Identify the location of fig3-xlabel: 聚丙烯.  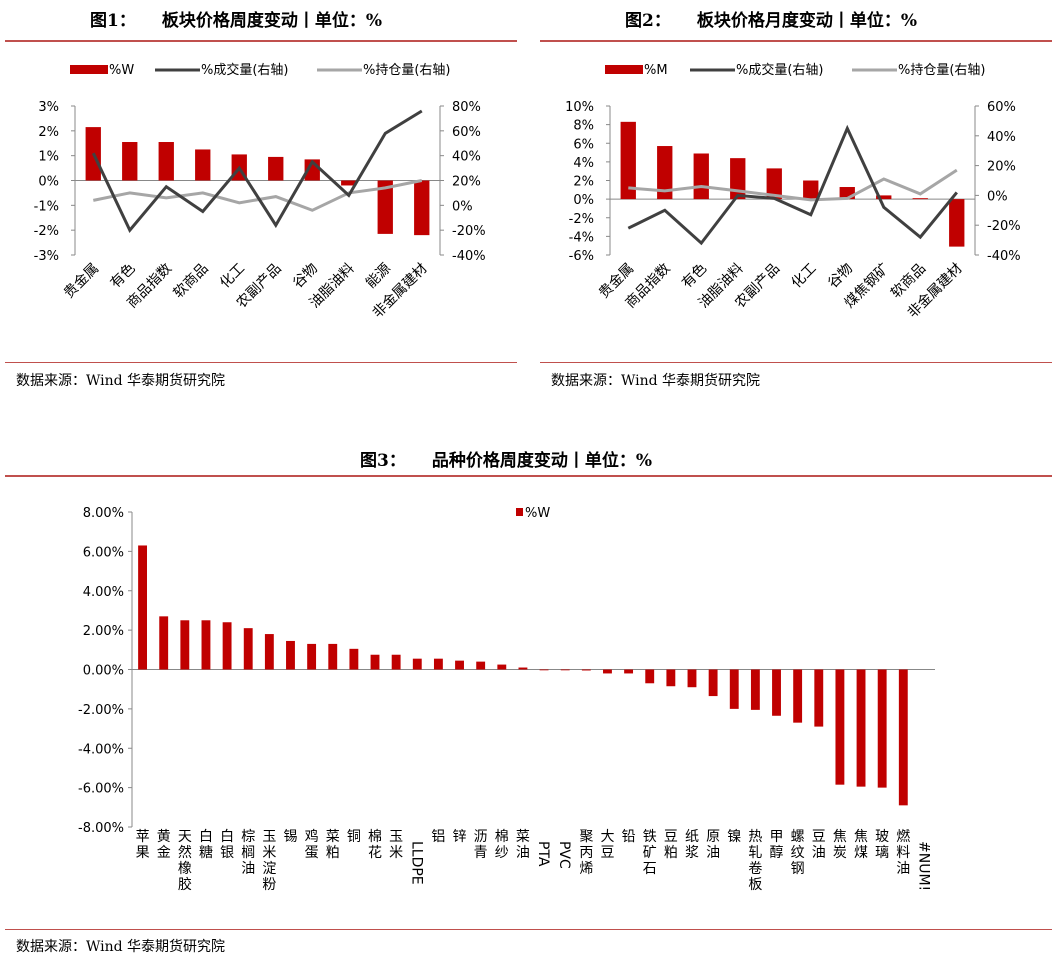
(586, 853).